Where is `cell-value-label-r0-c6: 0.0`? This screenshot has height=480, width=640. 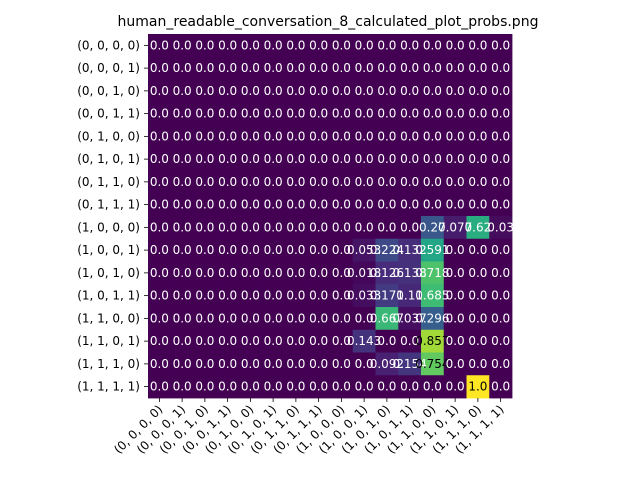
cell-value-label-r0-c6: 0.0 is located at coordinates (295, 45).